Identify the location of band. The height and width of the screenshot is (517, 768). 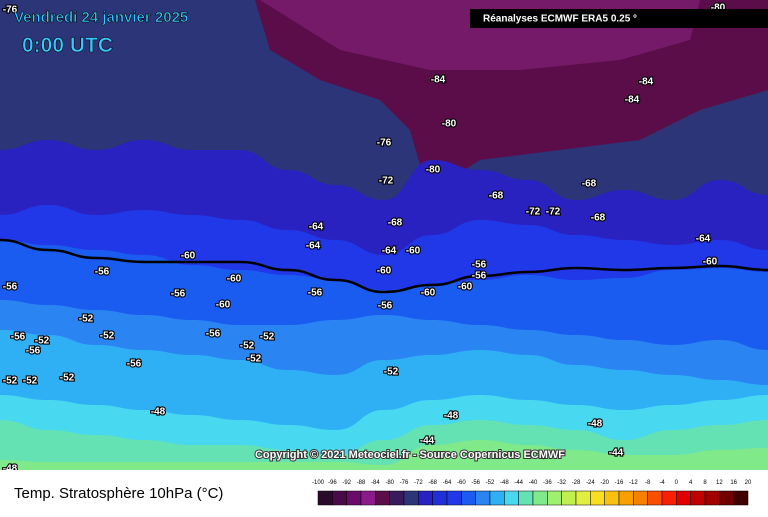
(384, 455).